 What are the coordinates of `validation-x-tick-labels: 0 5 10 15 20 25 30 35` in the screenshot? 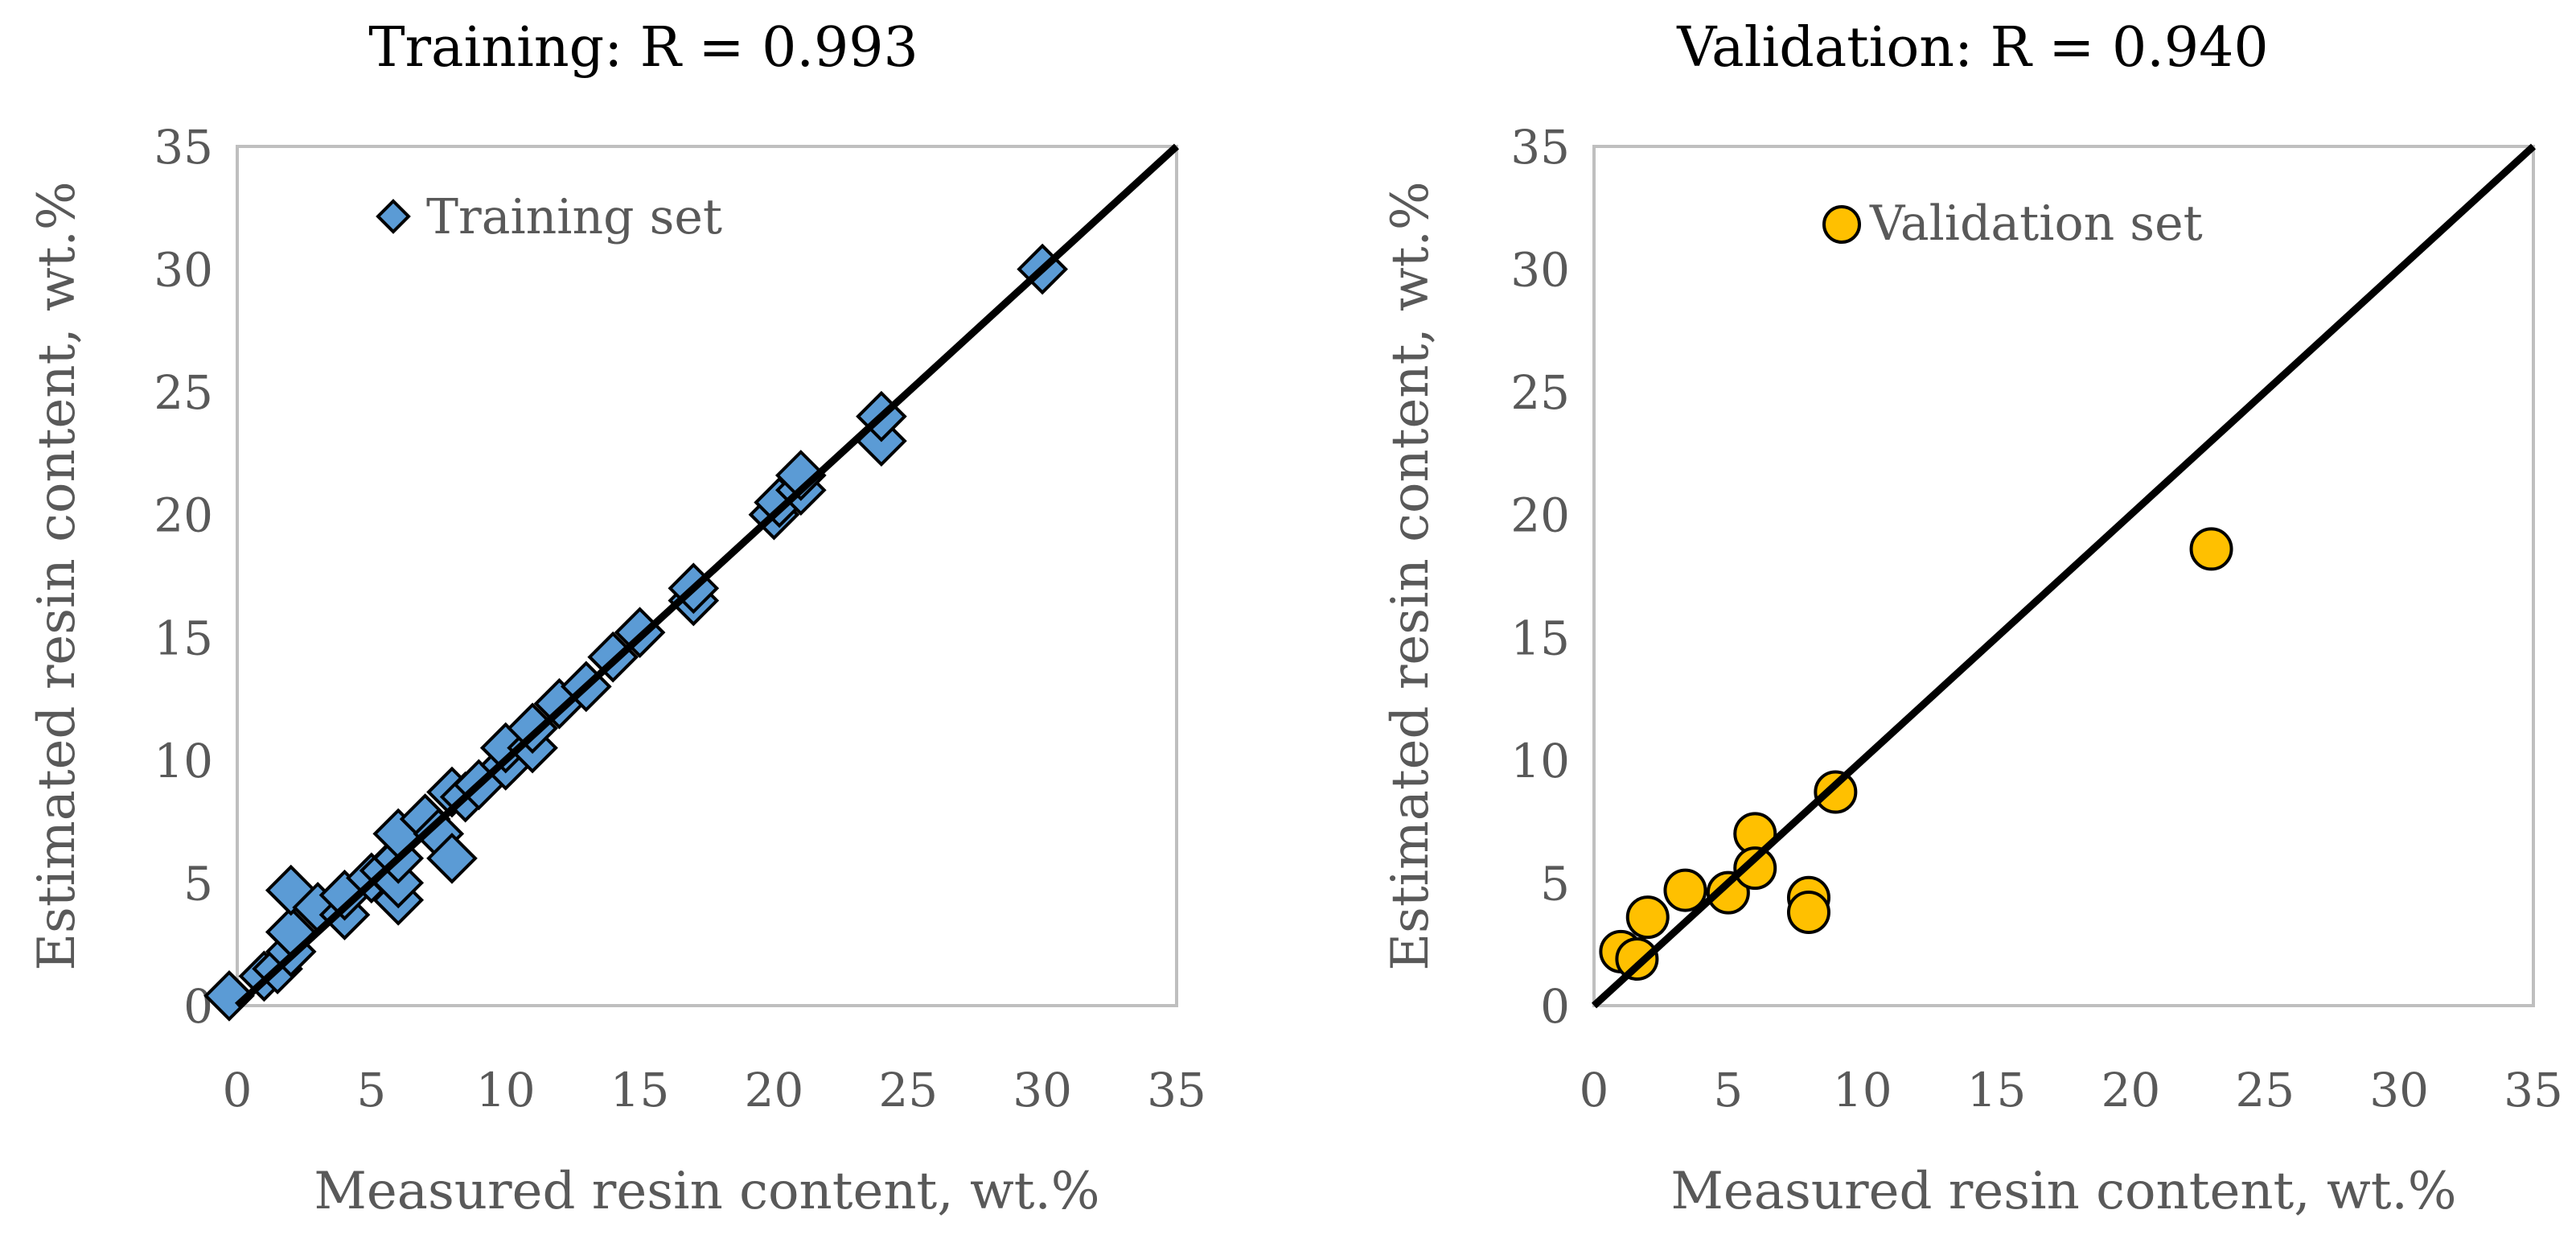 It's located at (2071, 1090).